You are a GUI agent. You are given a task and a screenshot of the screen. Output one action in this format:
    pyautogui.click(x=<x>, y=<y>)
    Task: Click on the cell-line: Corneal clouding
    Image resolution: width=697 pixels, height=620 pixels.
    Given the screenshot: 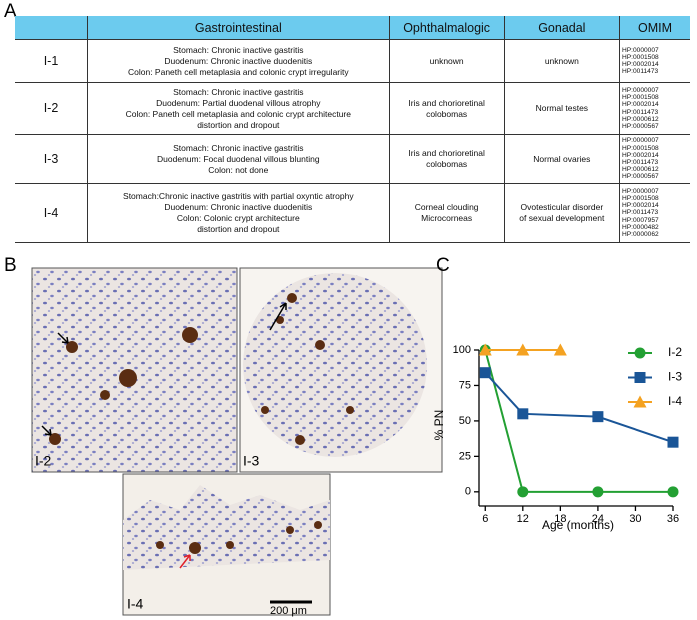 What is the action you would take?
    pyautogui.click(x=446, y=207)
    